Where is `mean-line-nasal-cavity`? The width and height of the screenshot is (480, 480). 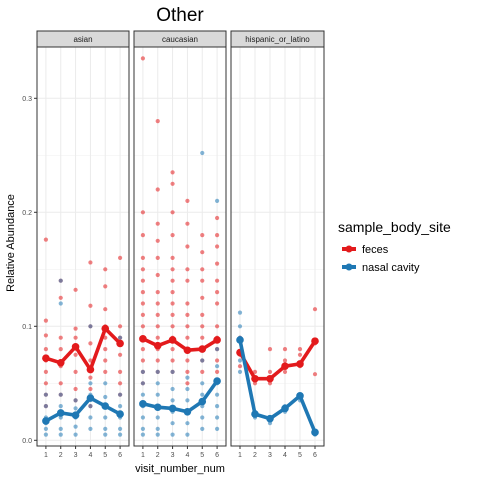
mean-line-nasal-cavity is located at coordinates (277, 386).